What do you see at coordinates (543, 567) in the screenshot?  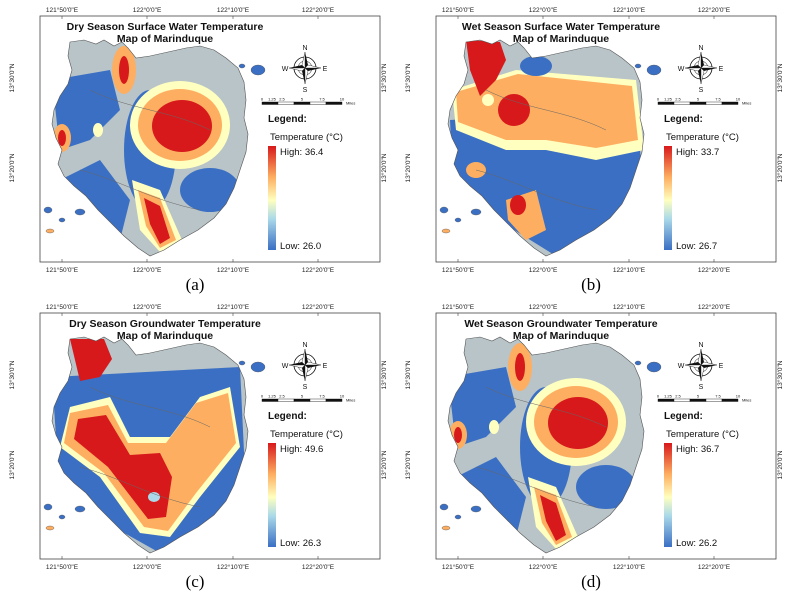 I see `longitude-tick-bottom: 122°0'0"E` at bounding box center [543, 567].